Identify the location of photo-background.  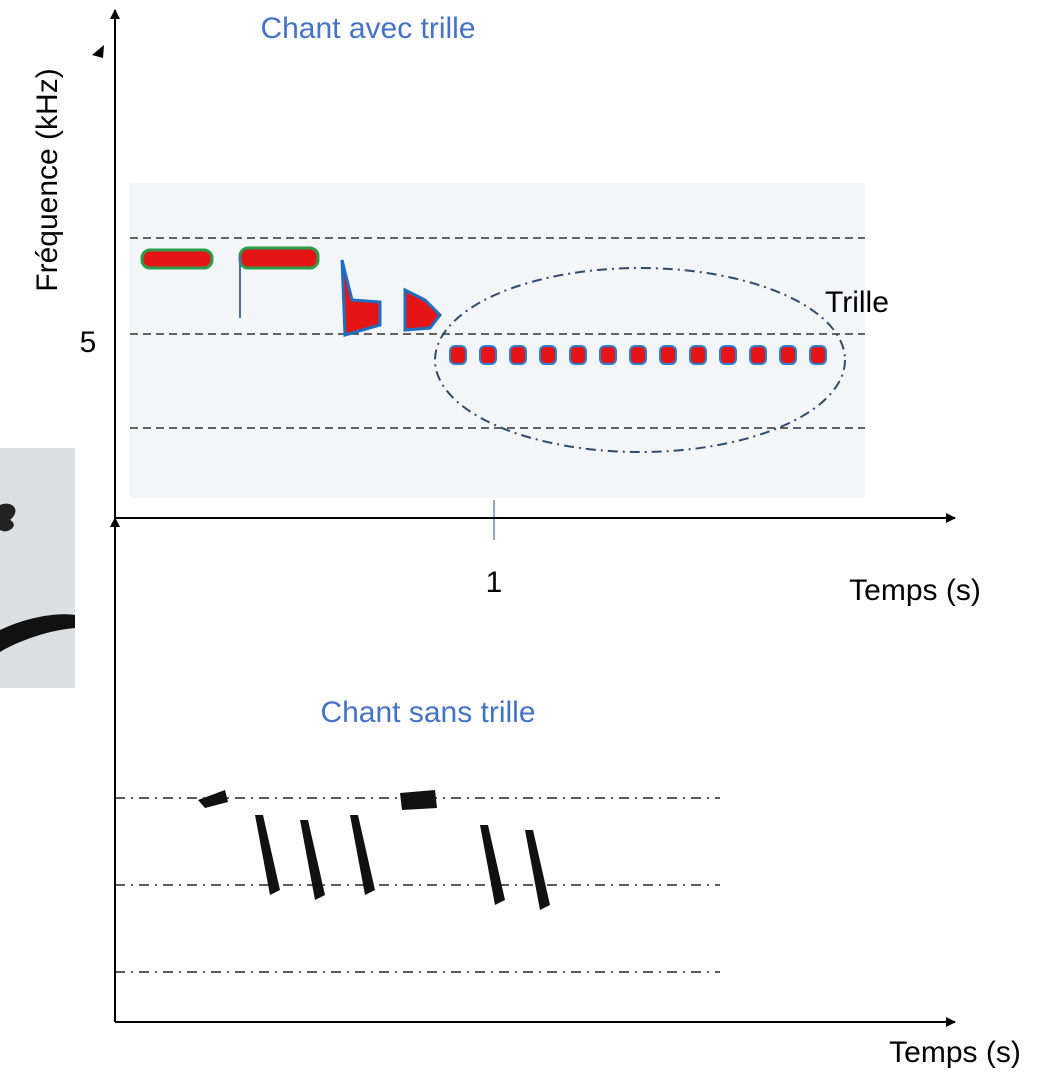
(37, 568).